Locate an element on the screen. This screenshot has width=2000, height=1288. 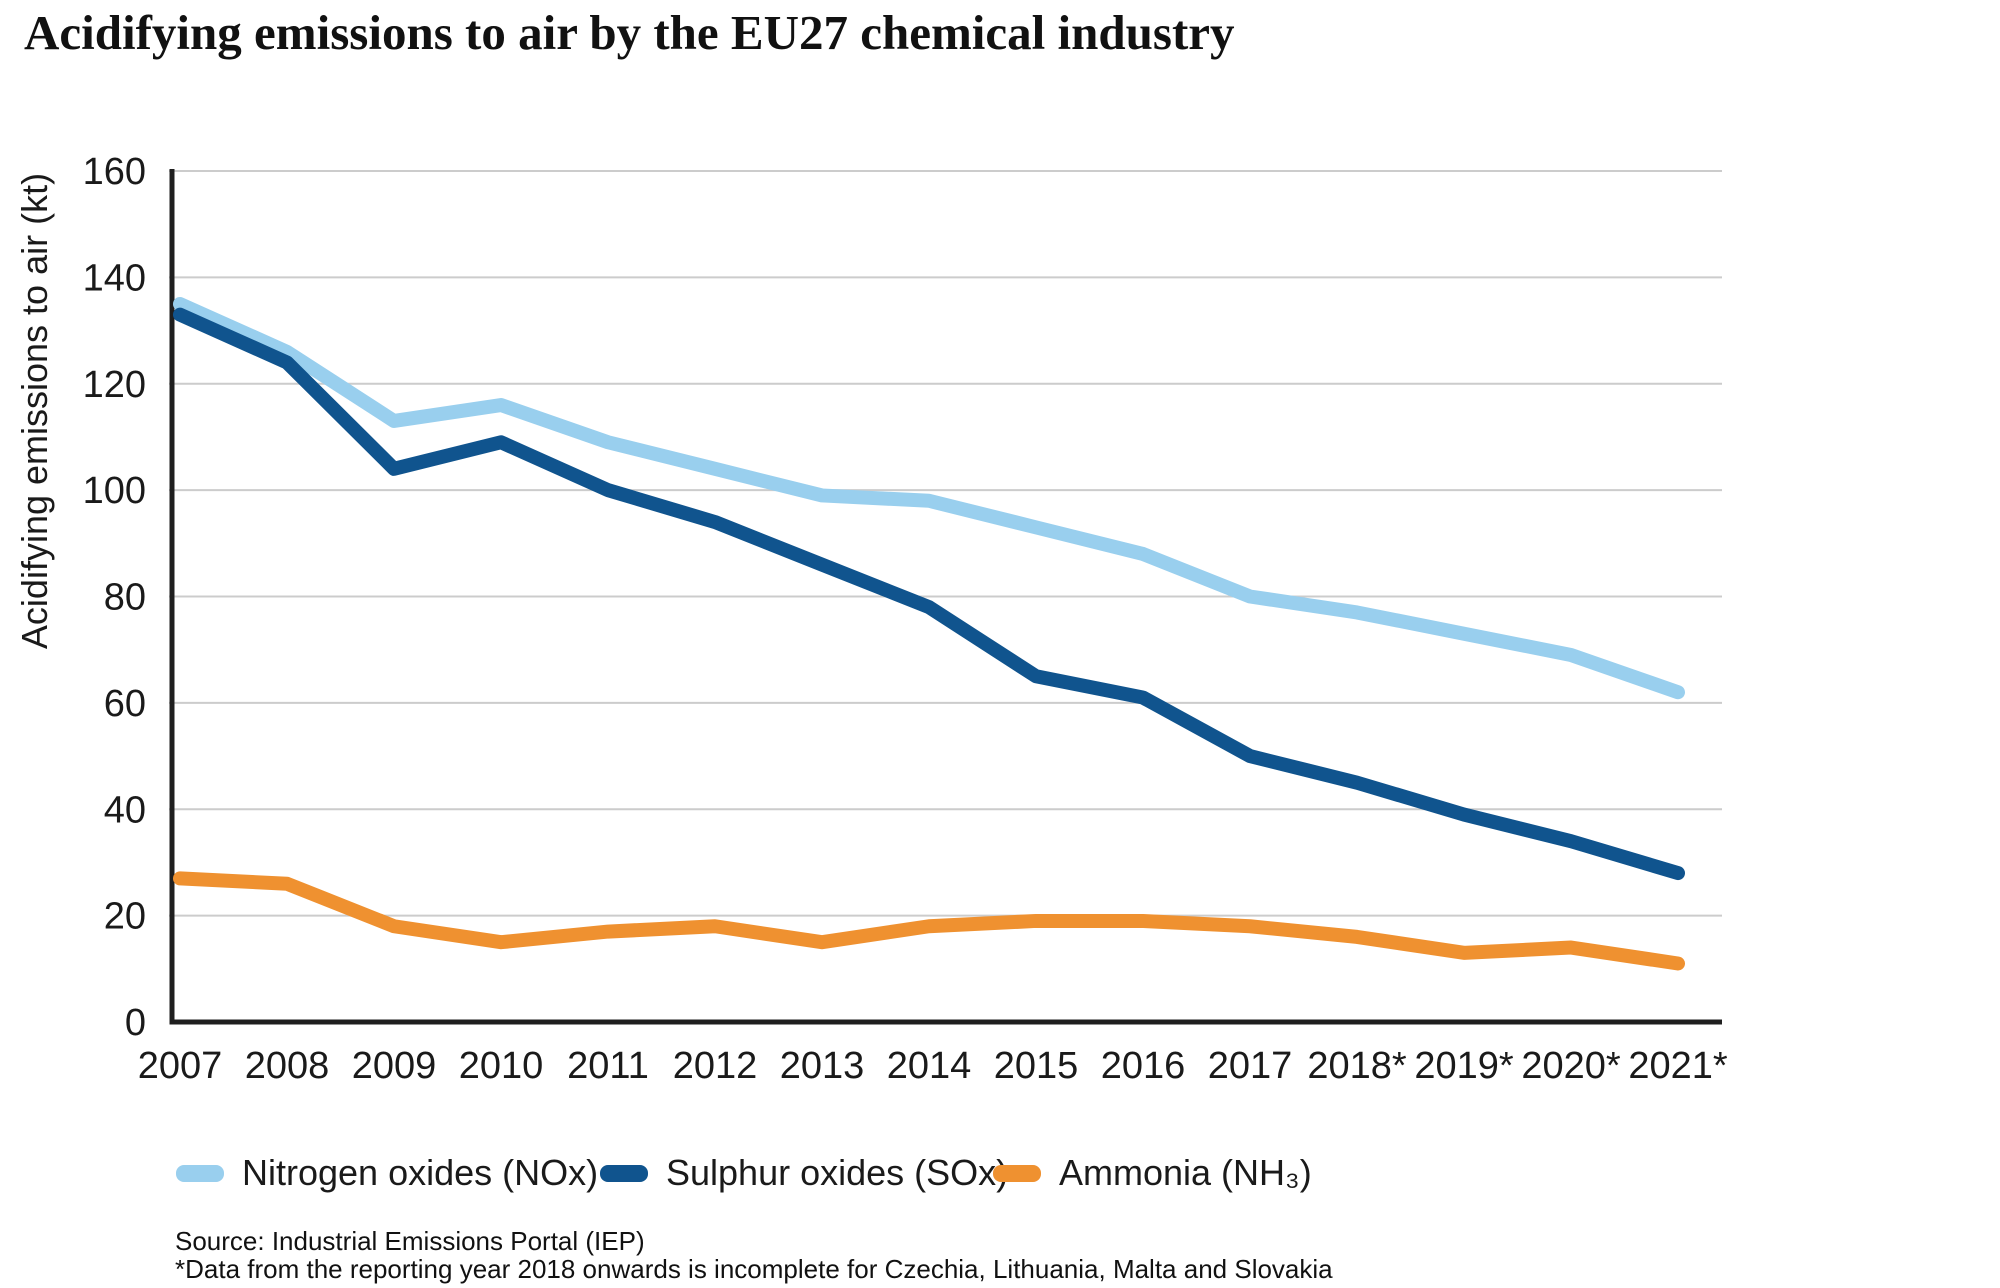
x-tick-label: 2019* is located at coordinates (1464, 1066).